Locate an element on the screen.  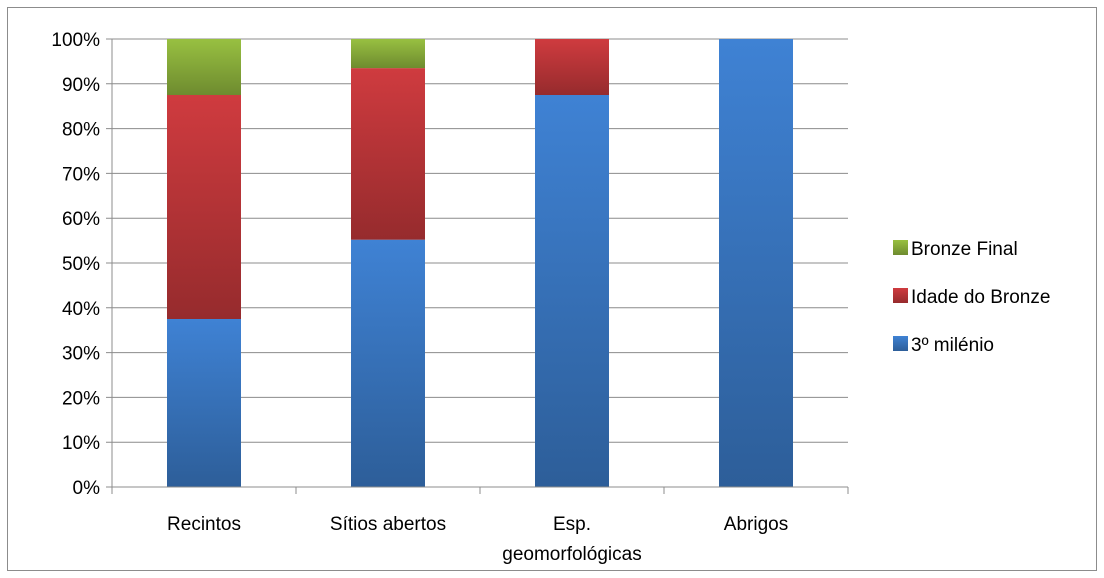
y-tick-label: 100% is located at coordinates (75, 40).